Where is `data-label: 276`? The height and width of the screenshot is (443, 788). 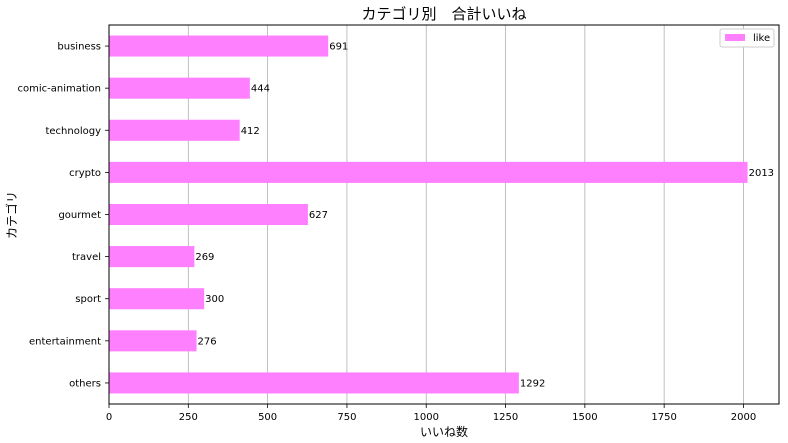
data-label: 276 is located at coordinates (207, 341).